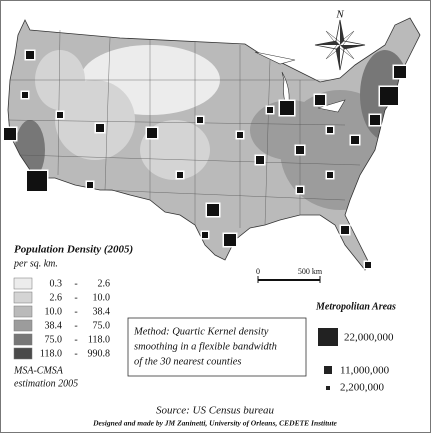 This screenshot has height=433, width=431. I want to click on legend-low: 0.3, so click(56, 283).